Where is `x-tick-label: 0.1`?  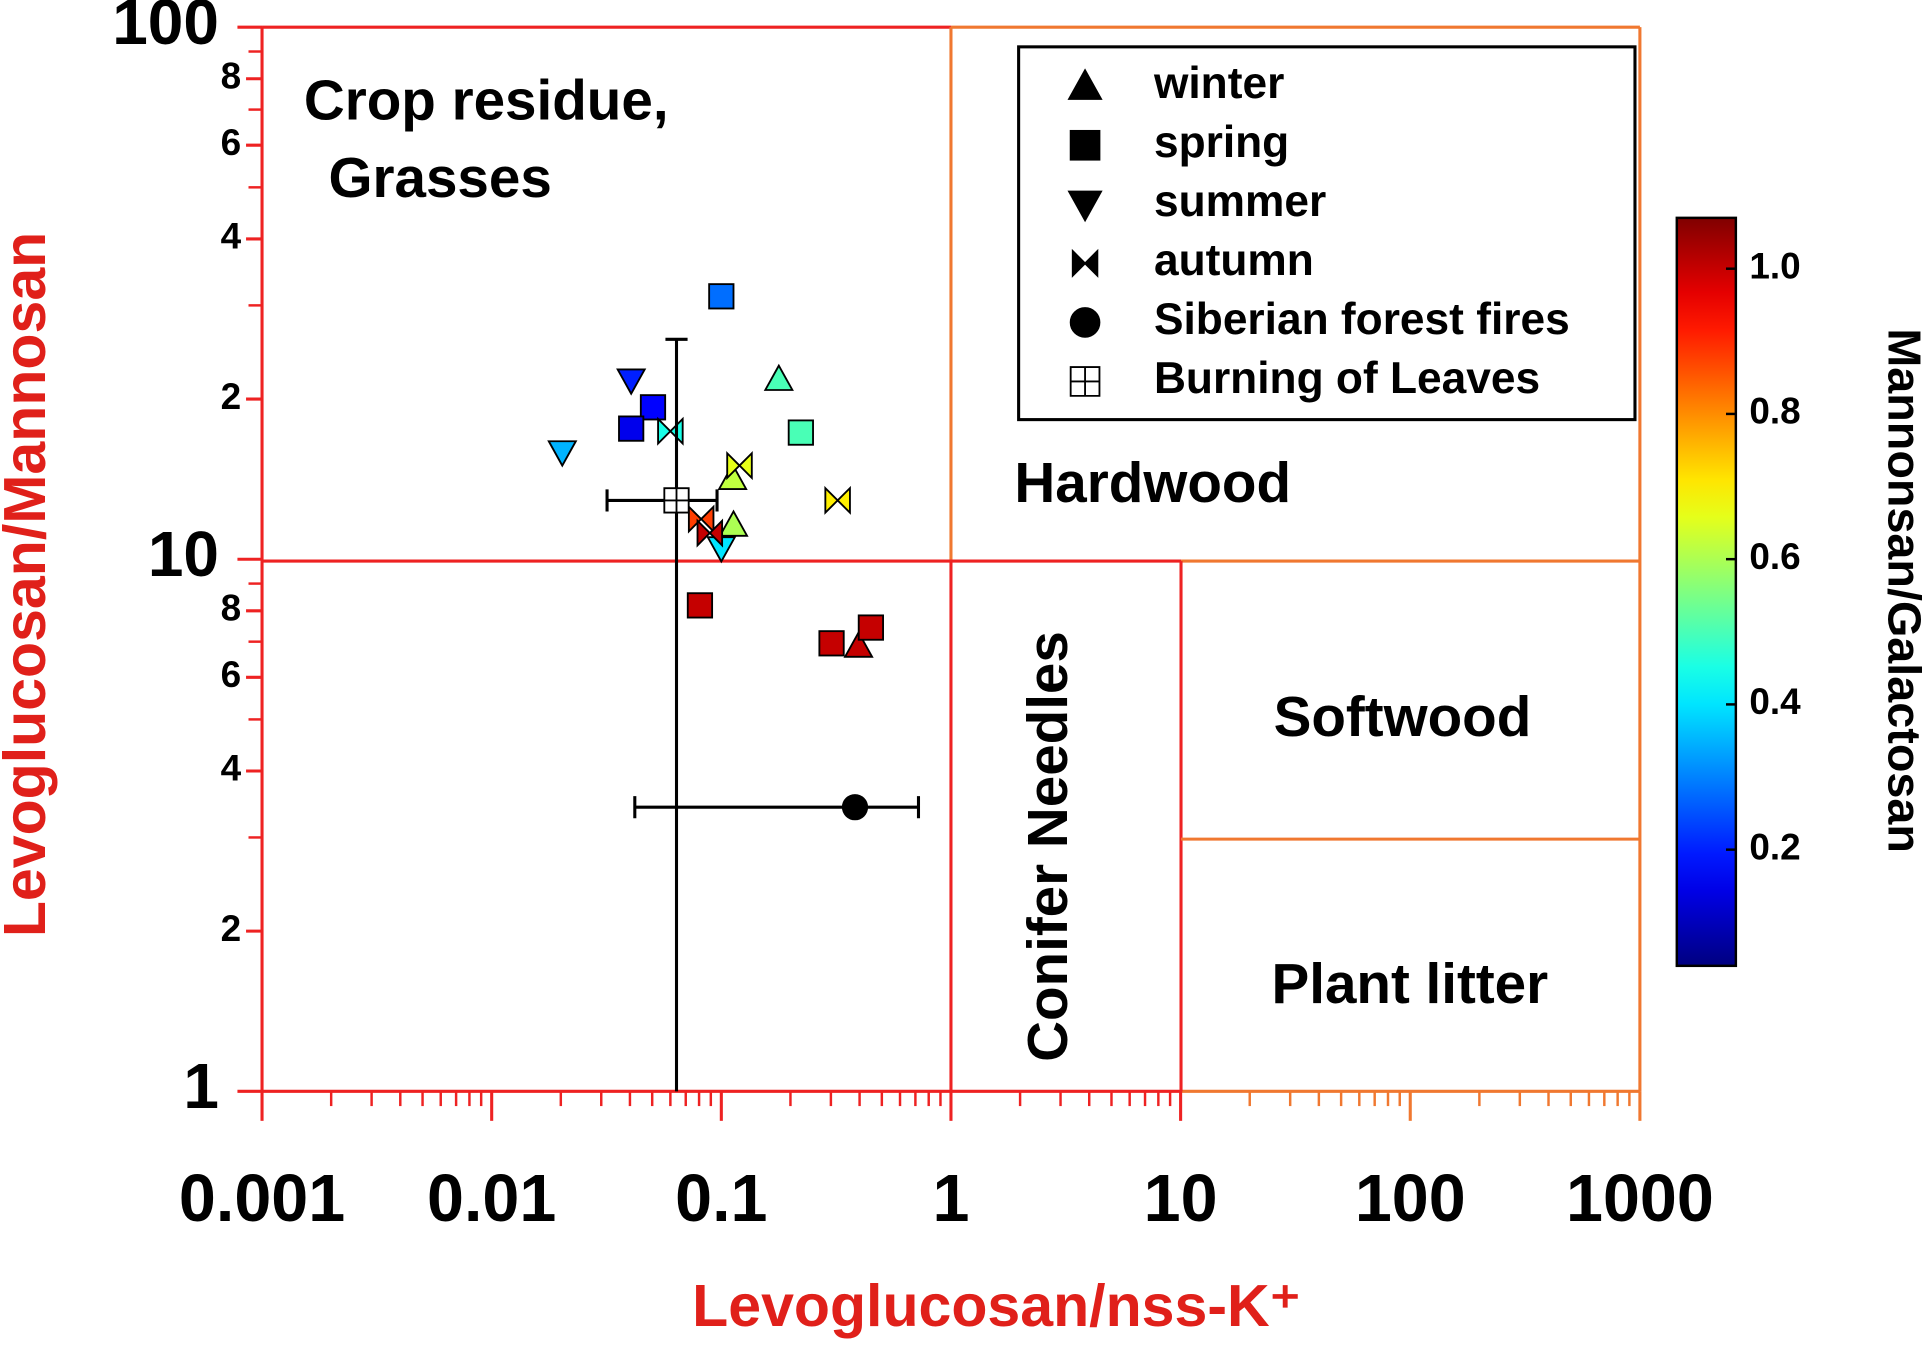
x-tick-label: 0.1 is located at coordinates (721, 1199).